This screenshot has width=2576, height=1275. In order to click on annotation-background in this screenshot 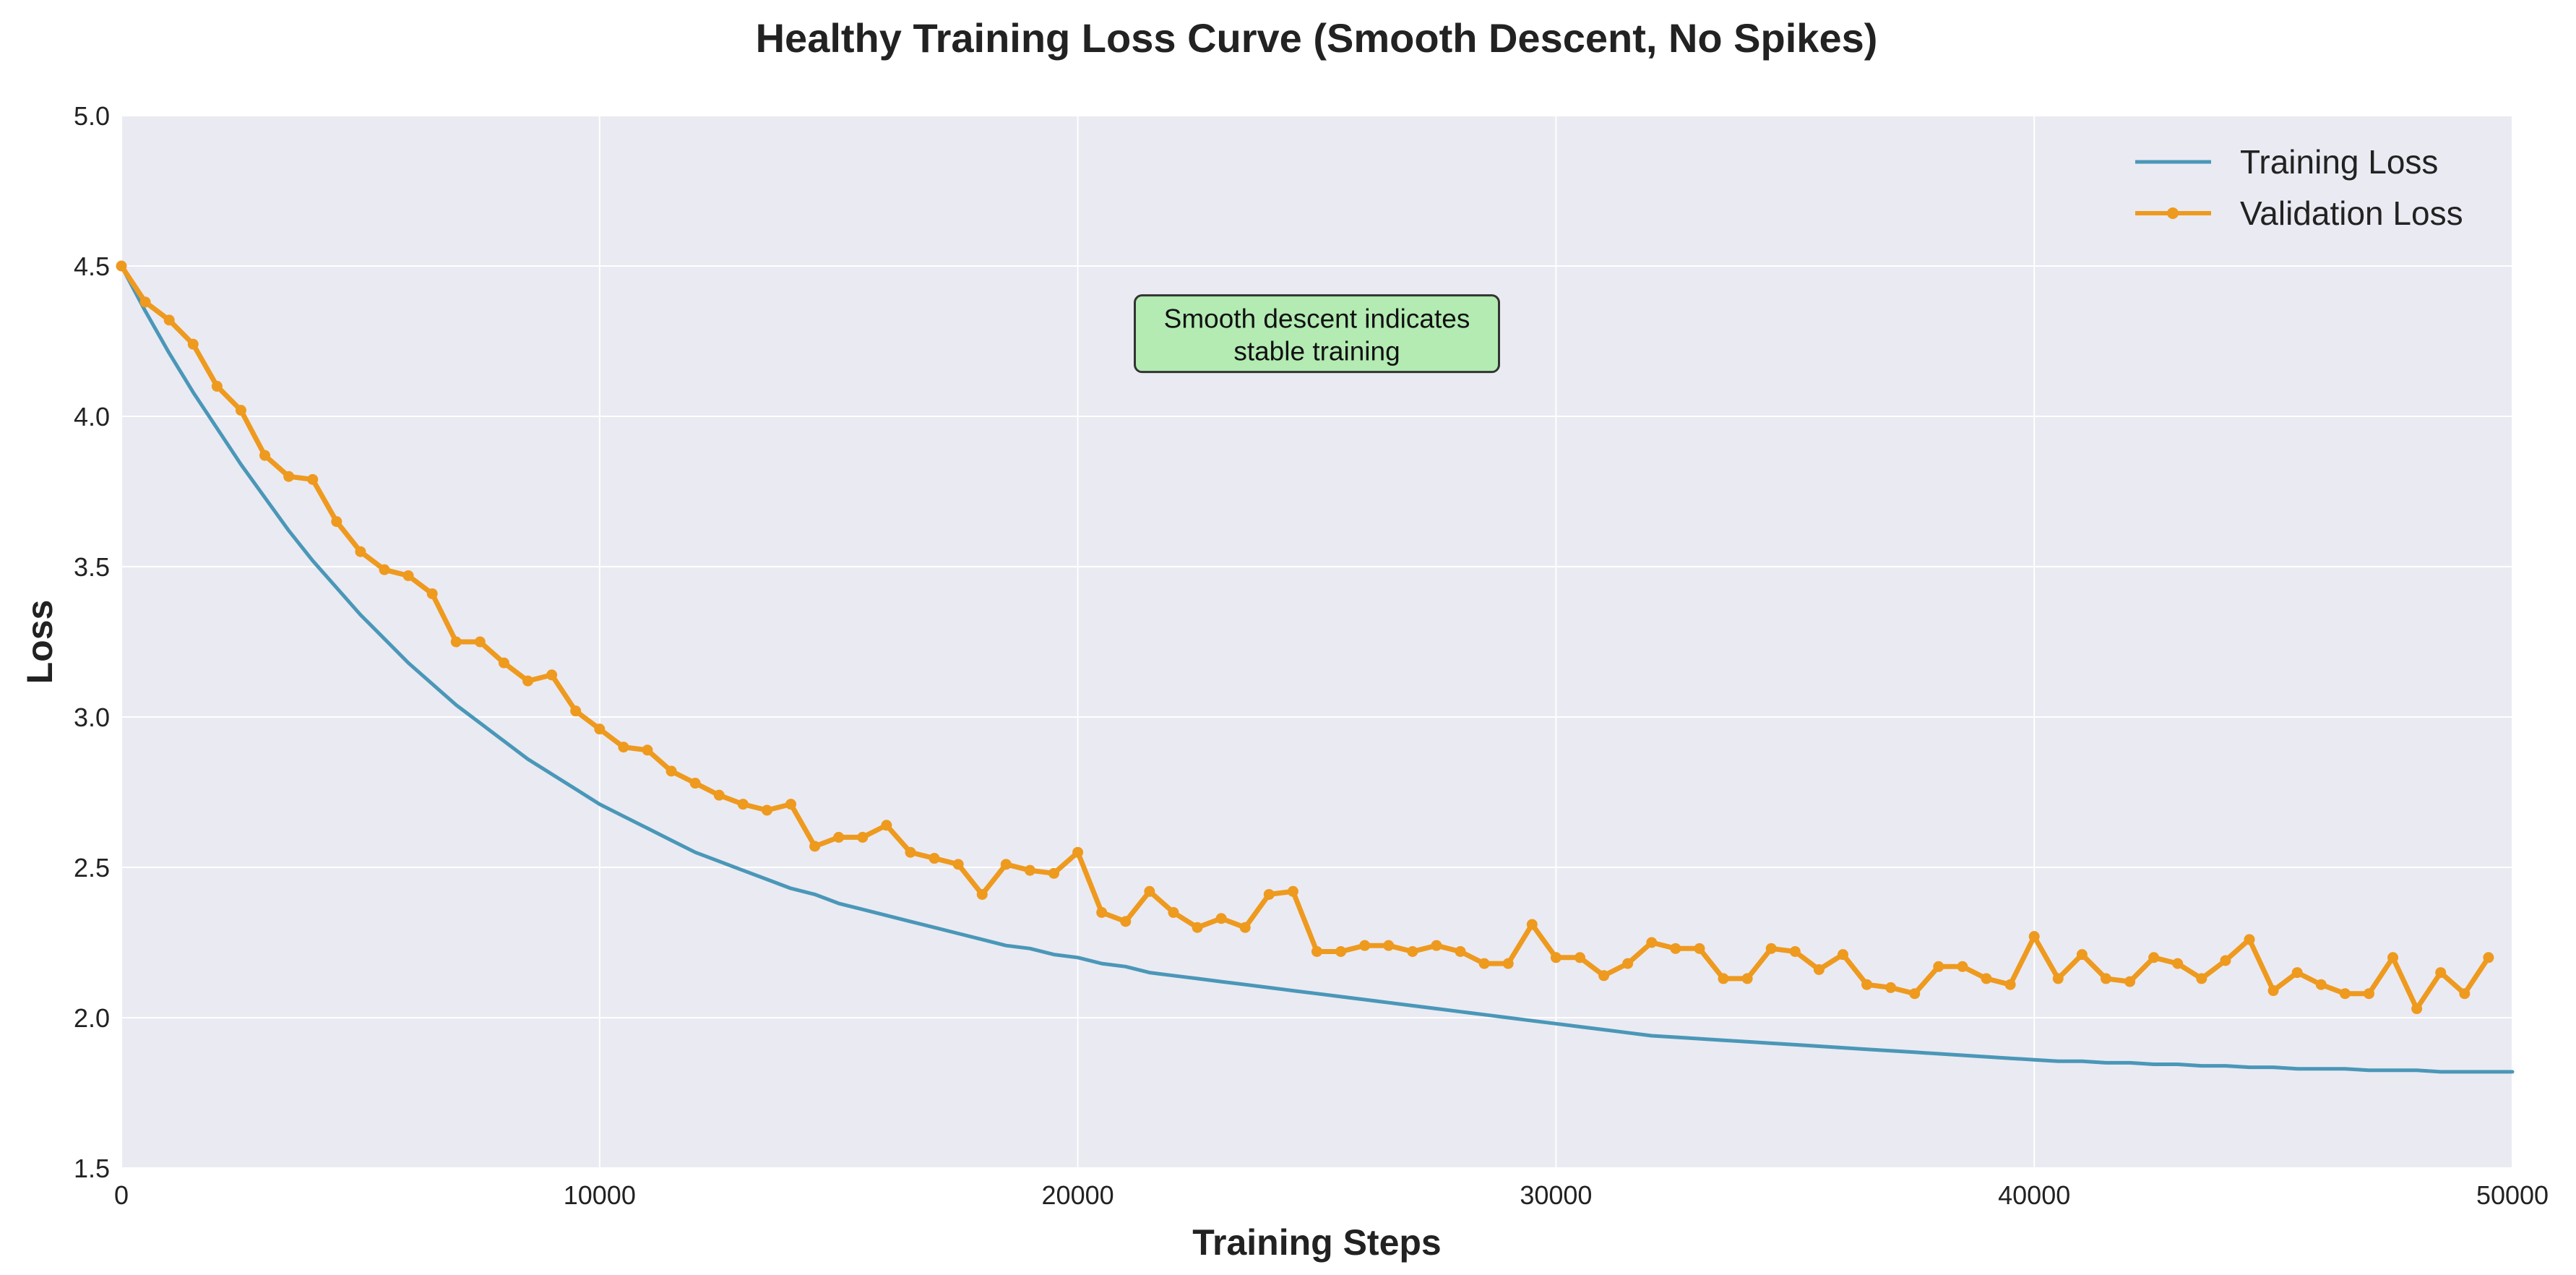, I will do `click(1317, 334)`.